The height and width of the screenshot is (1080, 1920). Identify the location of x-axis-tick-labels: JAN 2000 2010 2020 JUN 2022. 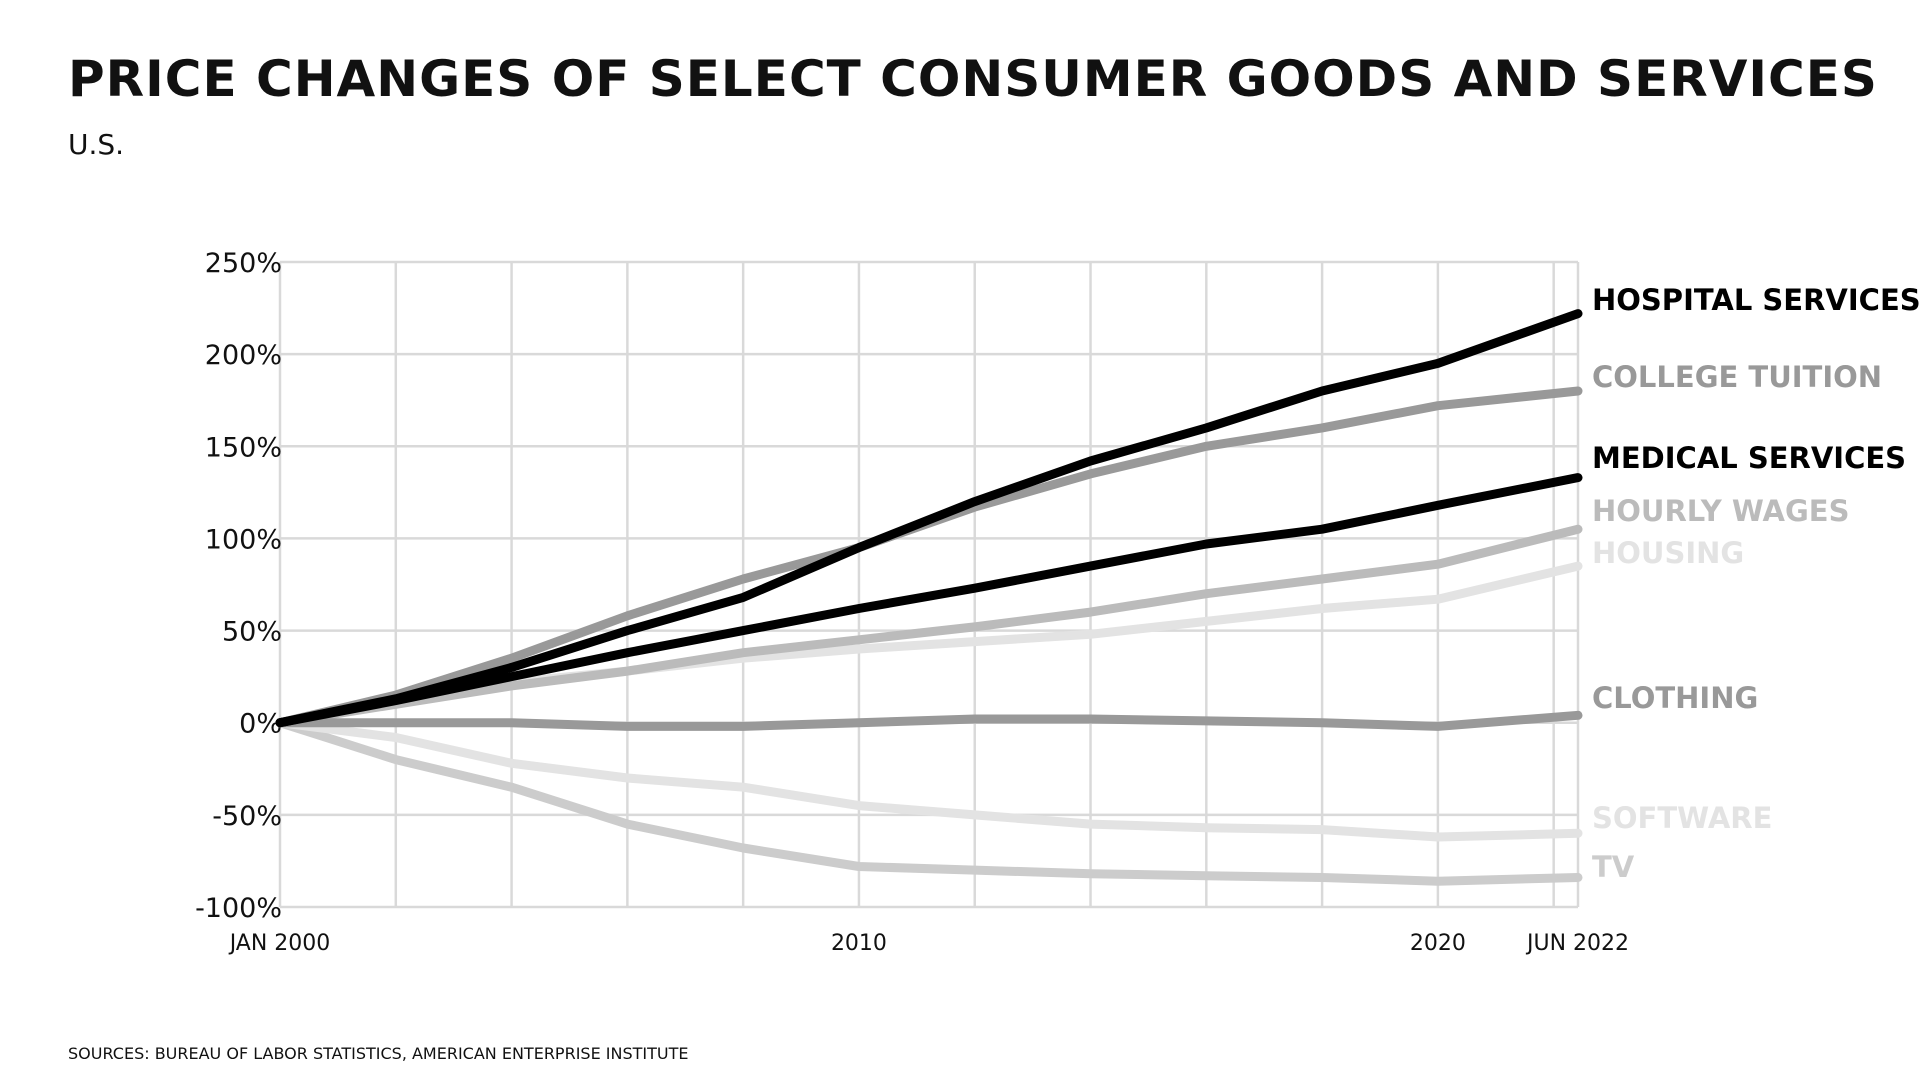
(928, 943).